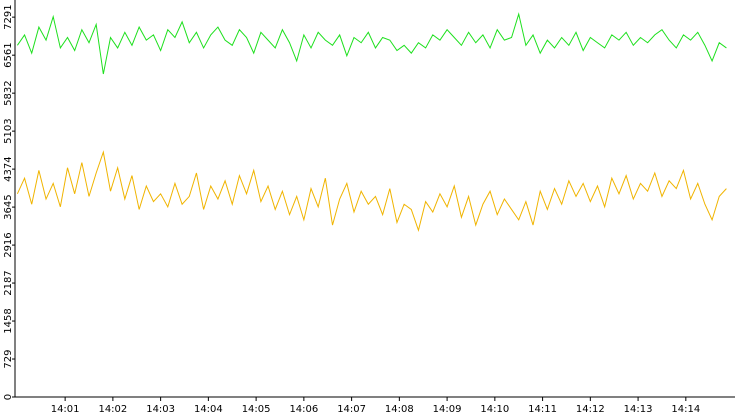  Describe the element at coordinates (8, 168) in the screenshot. I see `y-tick-label: 4374` at that location.